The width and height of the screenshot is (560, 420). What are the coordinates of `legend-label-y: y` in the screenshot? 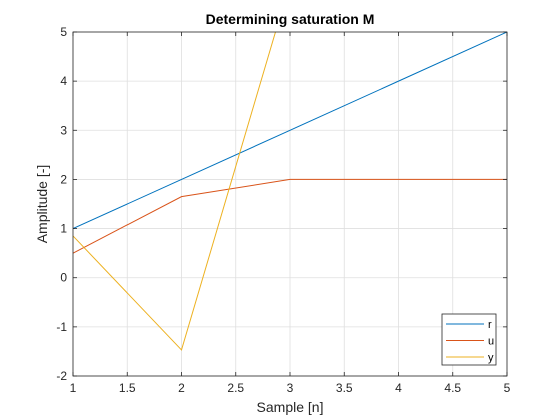 It's located at (491, 358).